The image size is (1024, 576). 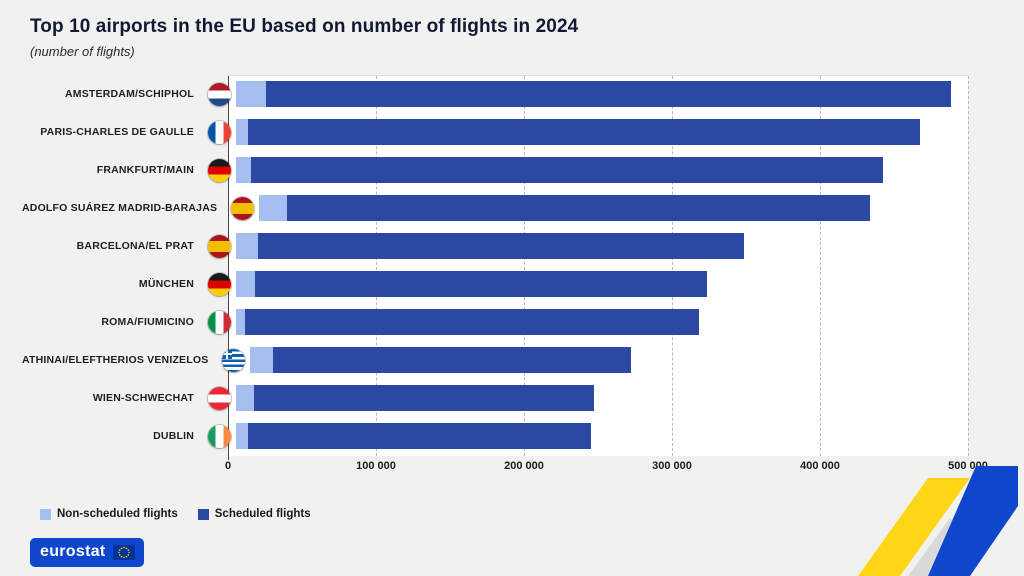 What do you see at coordinates (120, 208) in the screenshot?
I see `category-label: ADOLFO SUÁREZ MADRID-BARAJAS` at bounding box center [120, 208].